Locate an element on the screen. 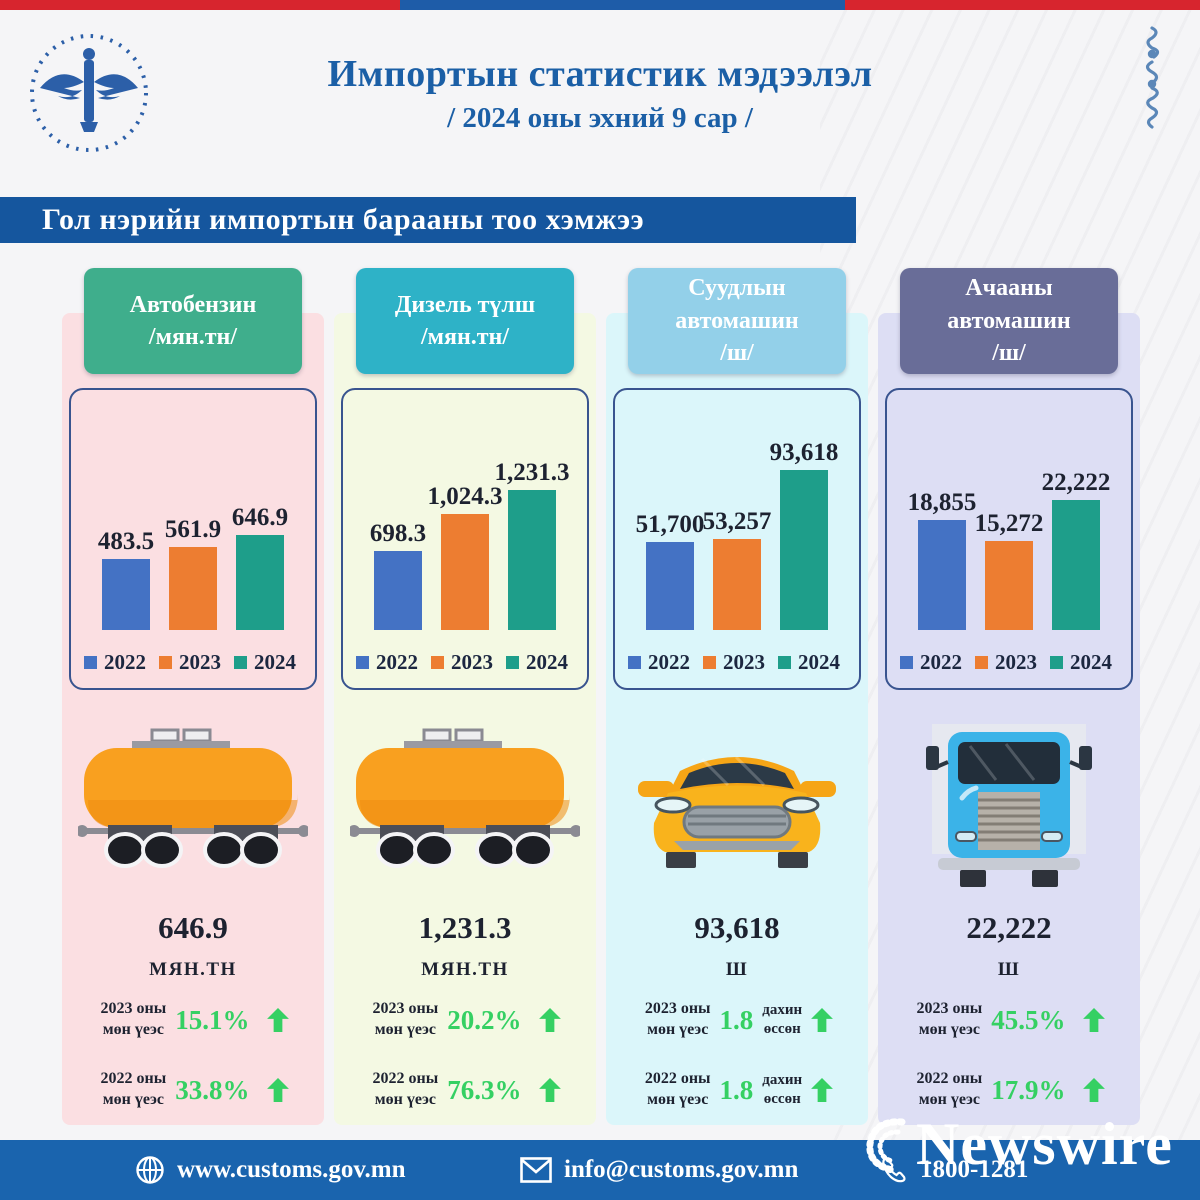 The width and height of the screenshot is (1200, 1200). comparison-row: 2023 оны мөн үеэс 20.2% is located at coordinates (467, 1020).